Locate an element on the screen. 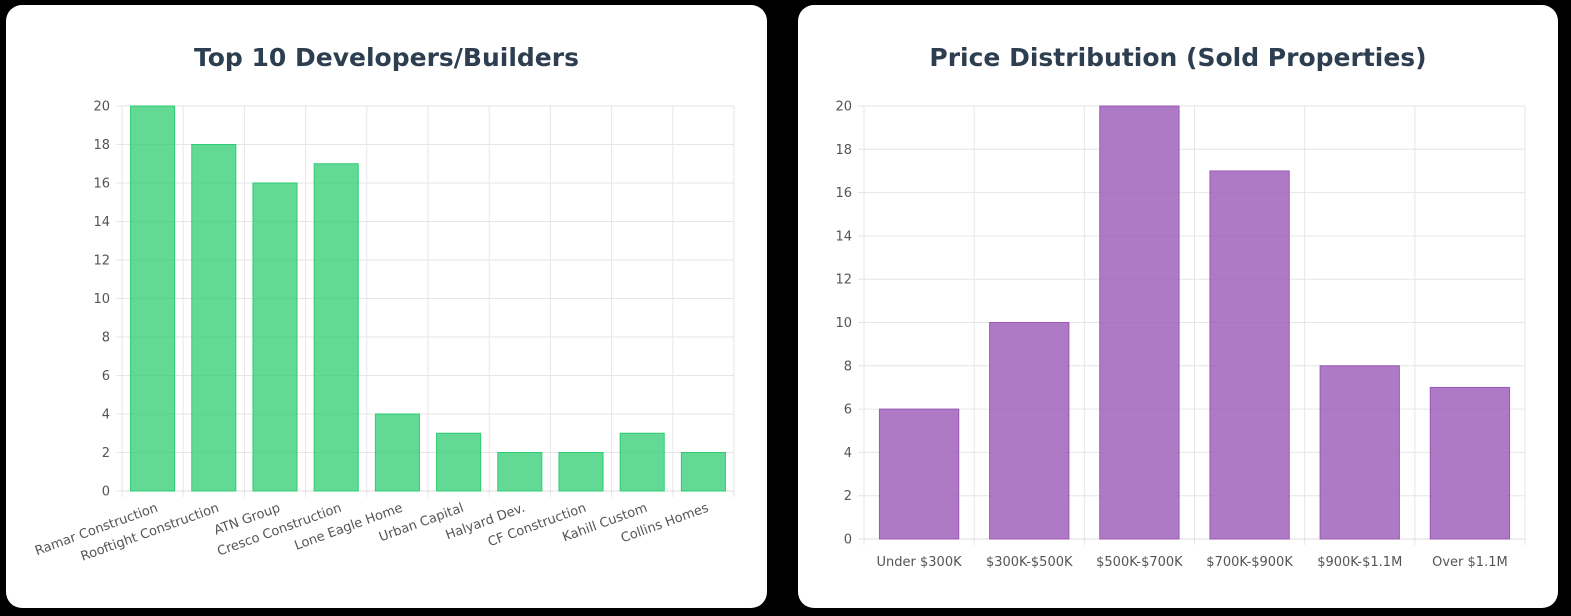 The image size is (1571, 616). x-tick-label: Under $300K is located at coordinates (920, 562).